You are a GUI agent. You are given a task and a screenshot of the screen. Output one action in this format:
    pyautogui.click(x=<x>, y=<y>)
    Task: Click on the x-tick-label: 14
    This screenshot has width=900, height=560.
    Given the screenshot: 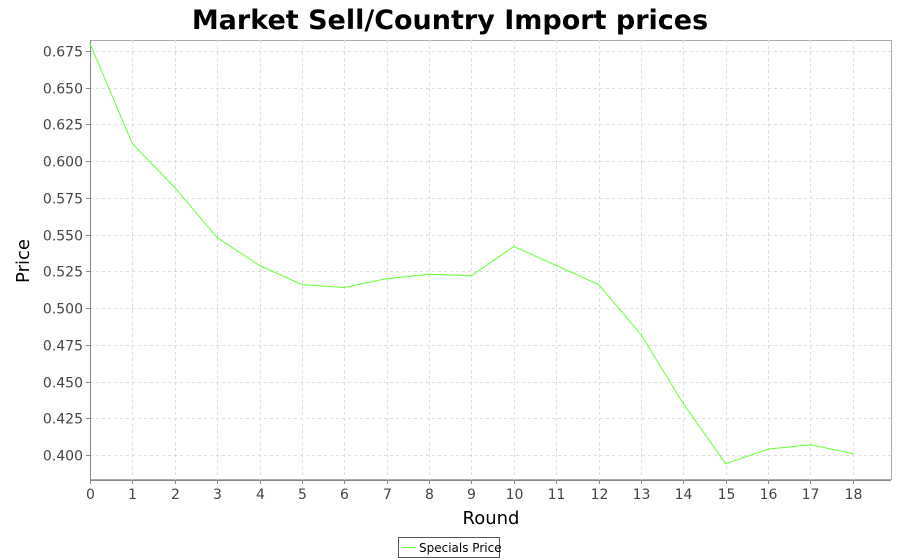 What is the action you would take?
    pyautogui.click(x=684, y=495)
    